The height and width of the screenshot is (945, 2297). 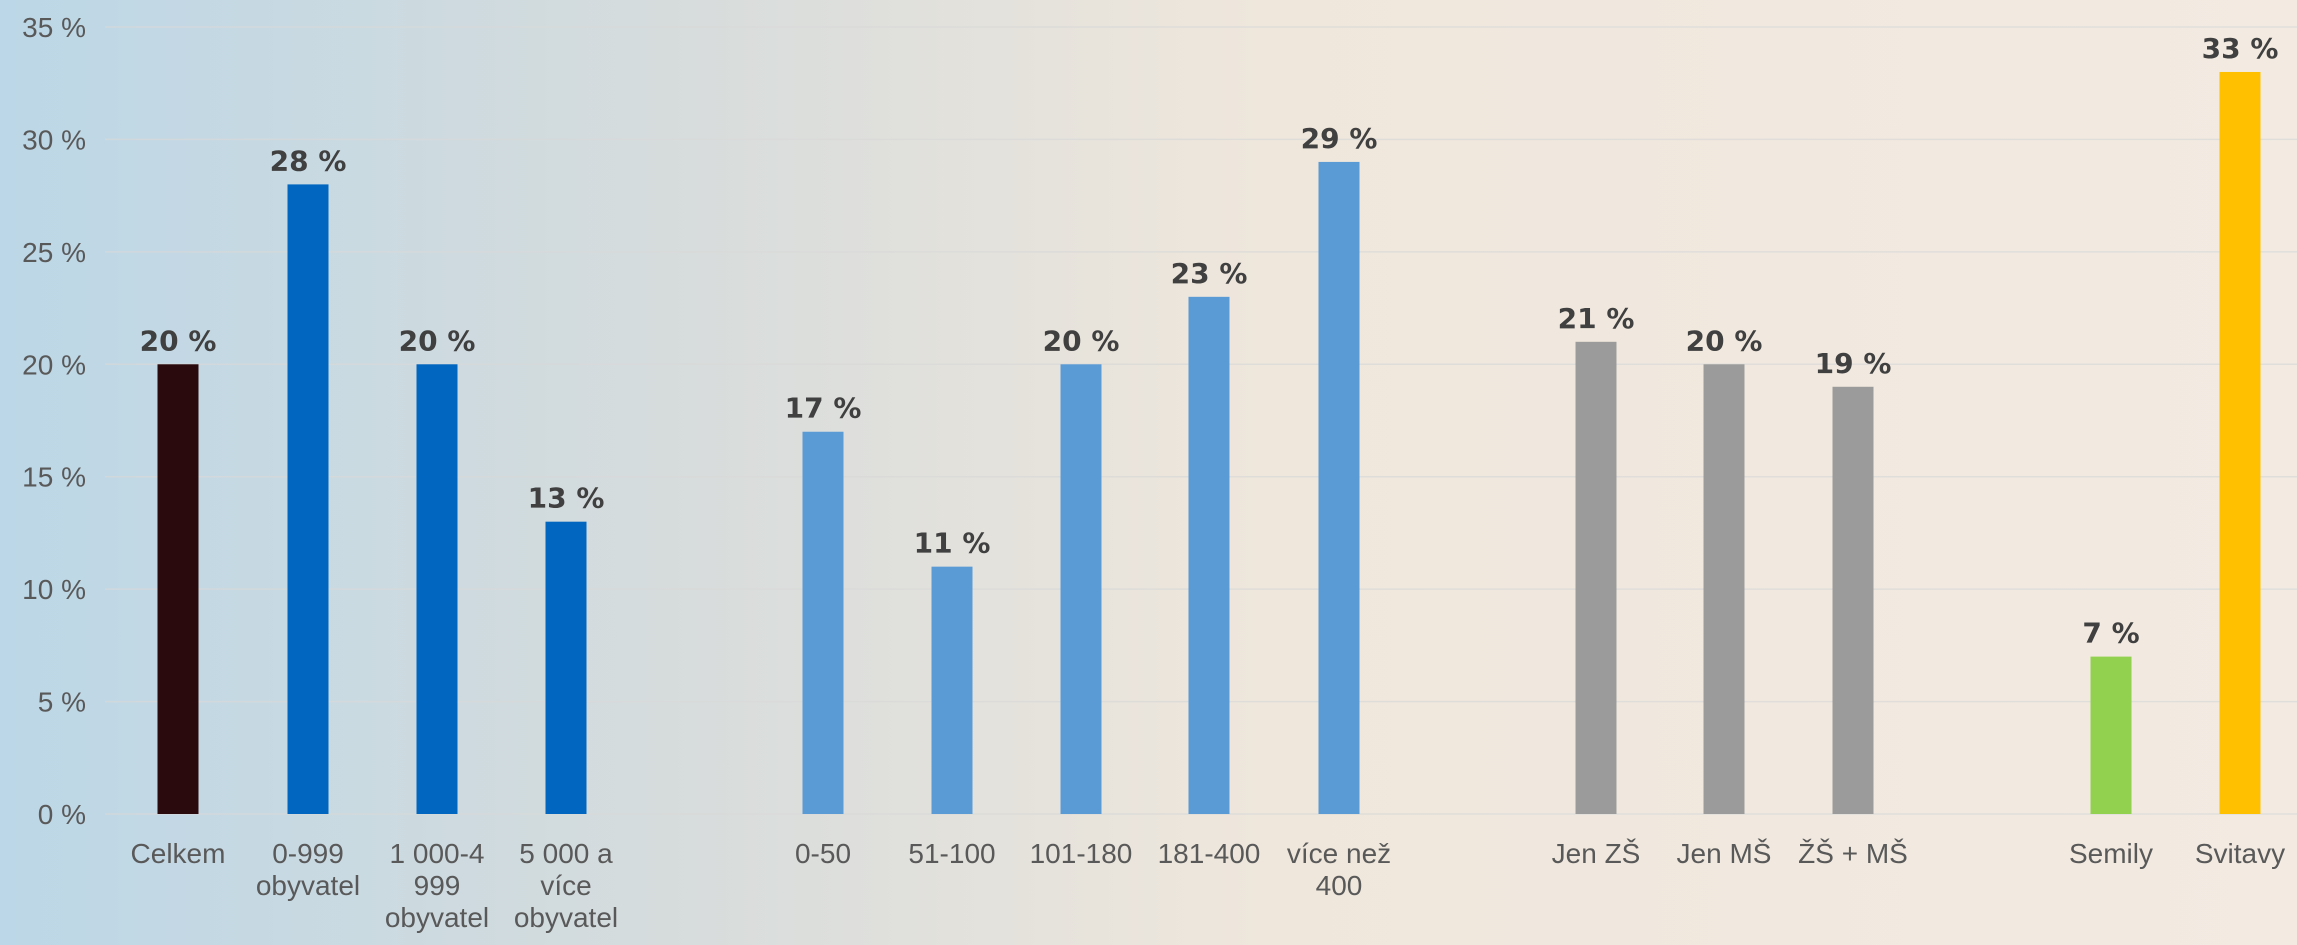 What do you see at coordinates (1339, 138) in the screenshot?
I see `data-label: 29 %` at bounding box center [1339, 138].